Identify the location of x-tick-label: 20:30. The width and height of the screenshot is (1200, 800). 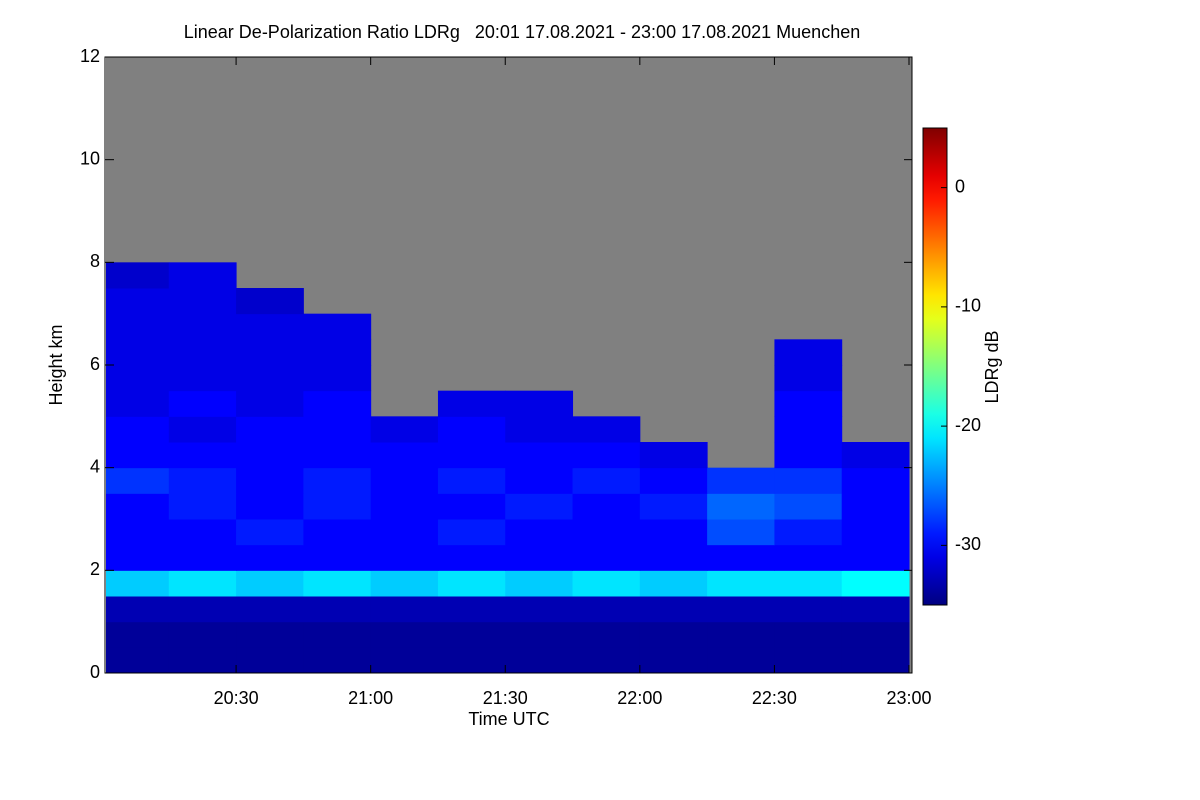
(236, 698).